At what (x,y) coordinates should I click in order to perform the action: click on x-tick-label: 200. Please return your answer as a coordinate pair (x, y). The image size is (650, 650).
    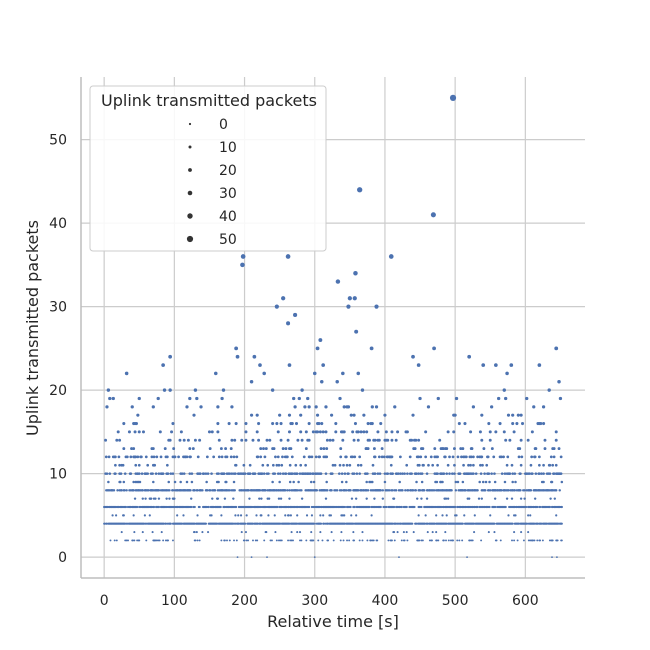
    Looking at the image, I should click on (244, 601).